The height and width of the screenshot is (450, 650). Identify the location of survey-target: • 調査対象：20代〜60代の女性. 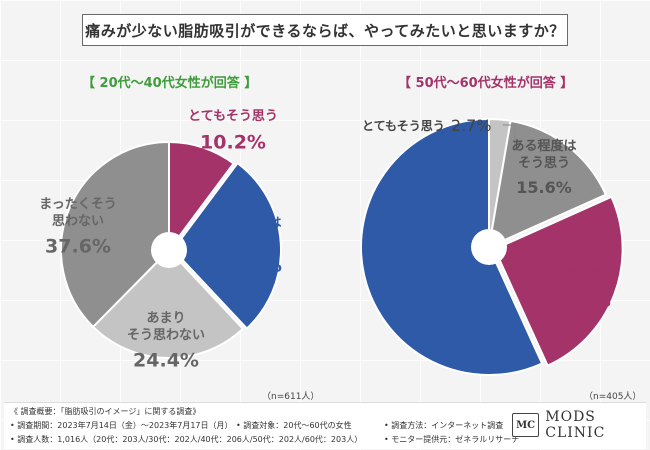
(294, 425).